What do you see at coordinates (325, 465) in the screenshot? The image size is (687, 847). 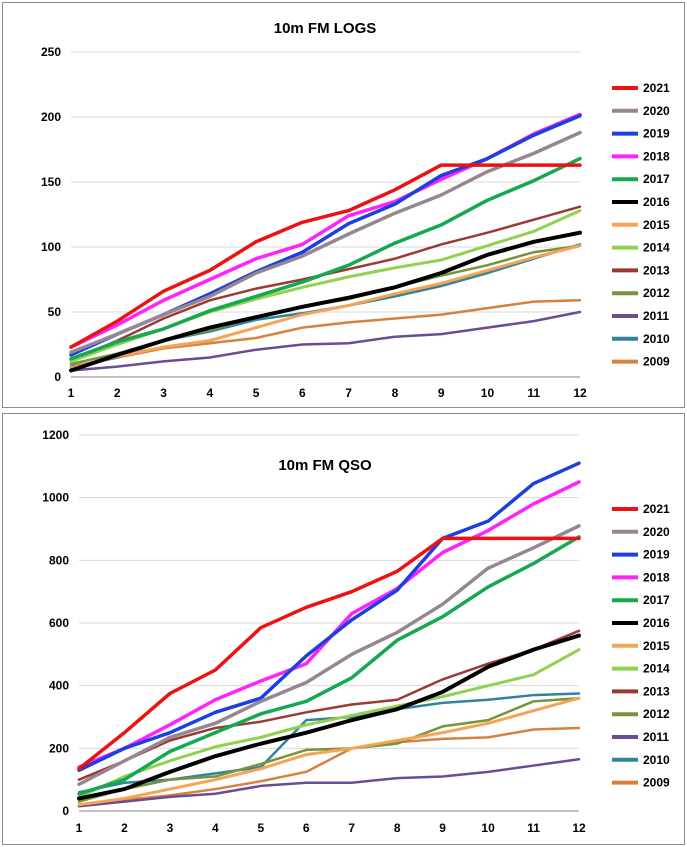 I see `chart-title: 10m FM QSO` at bounding box center [325, 465].